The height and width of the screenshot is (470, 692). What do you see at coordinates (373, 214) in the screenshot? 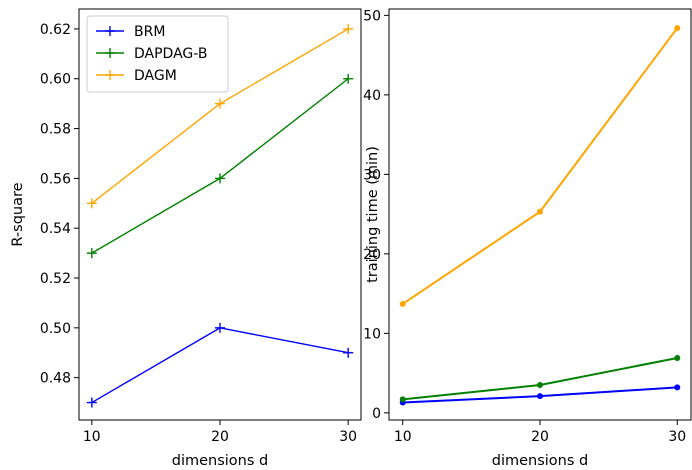
I see `training-time-y-axis-label: training time (min)` at bounding box center [373, 214].